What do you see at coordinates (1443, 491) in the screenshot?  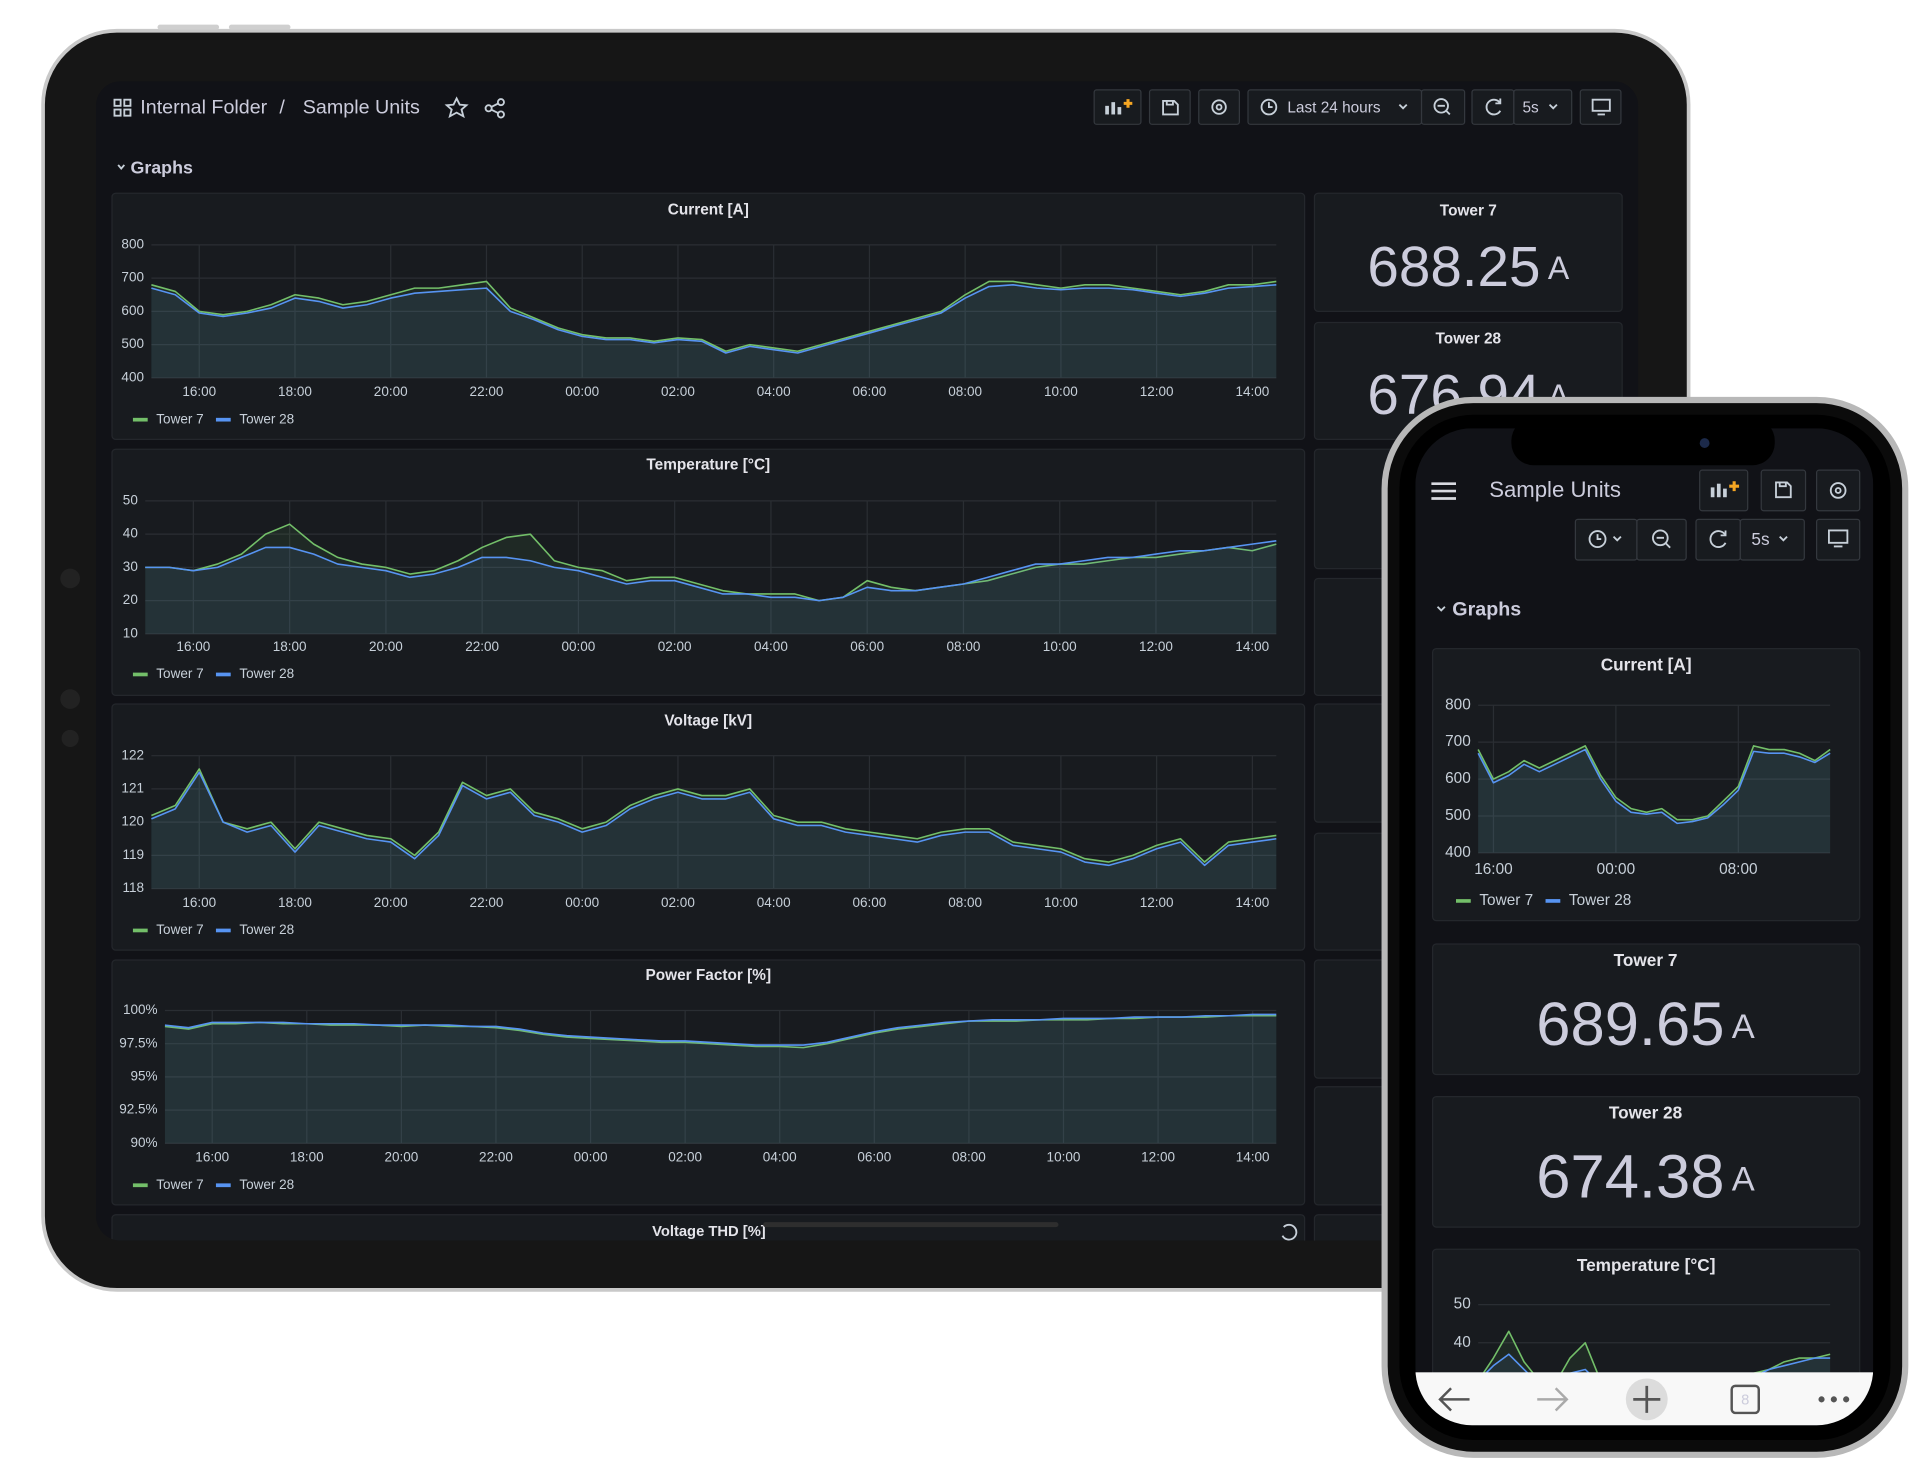 I see `menu-button` at bounding box center [1443, 491].